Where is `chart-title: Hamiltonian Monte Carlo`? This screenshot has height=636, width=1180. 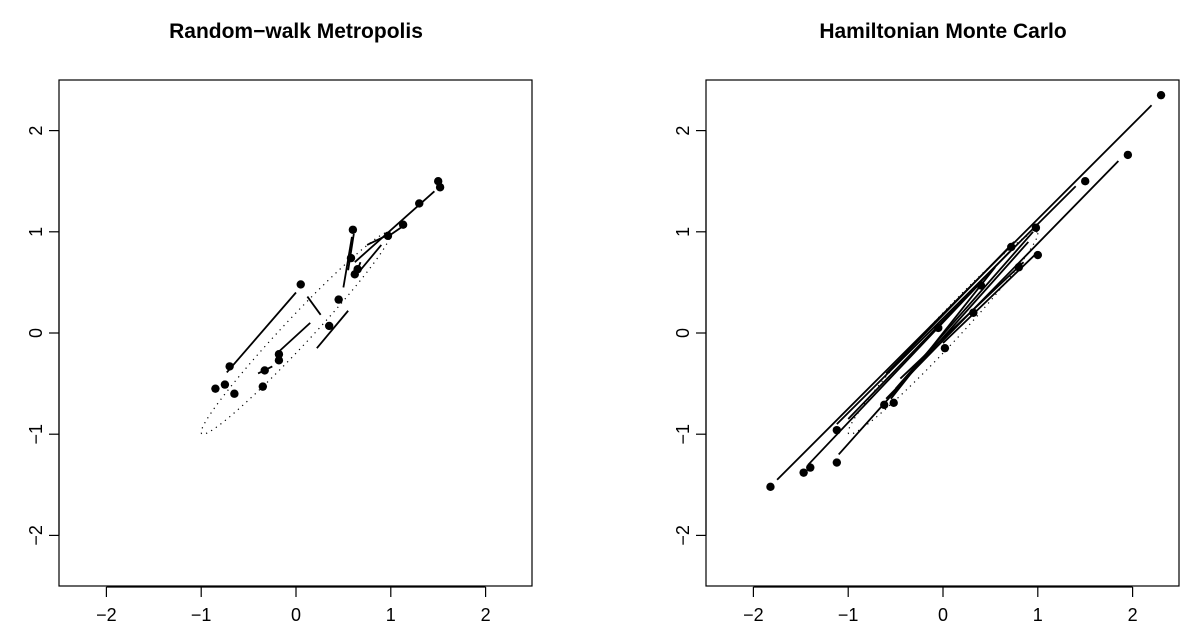 chart-title: Hamiltonian Monte Carlo is located at coordinates (942, 31).